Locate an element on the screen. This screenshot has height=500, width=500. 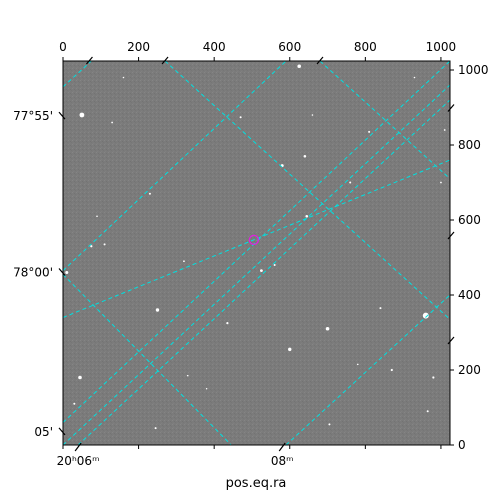
bottom-pixel-axis is located at coordinates (252, 447).